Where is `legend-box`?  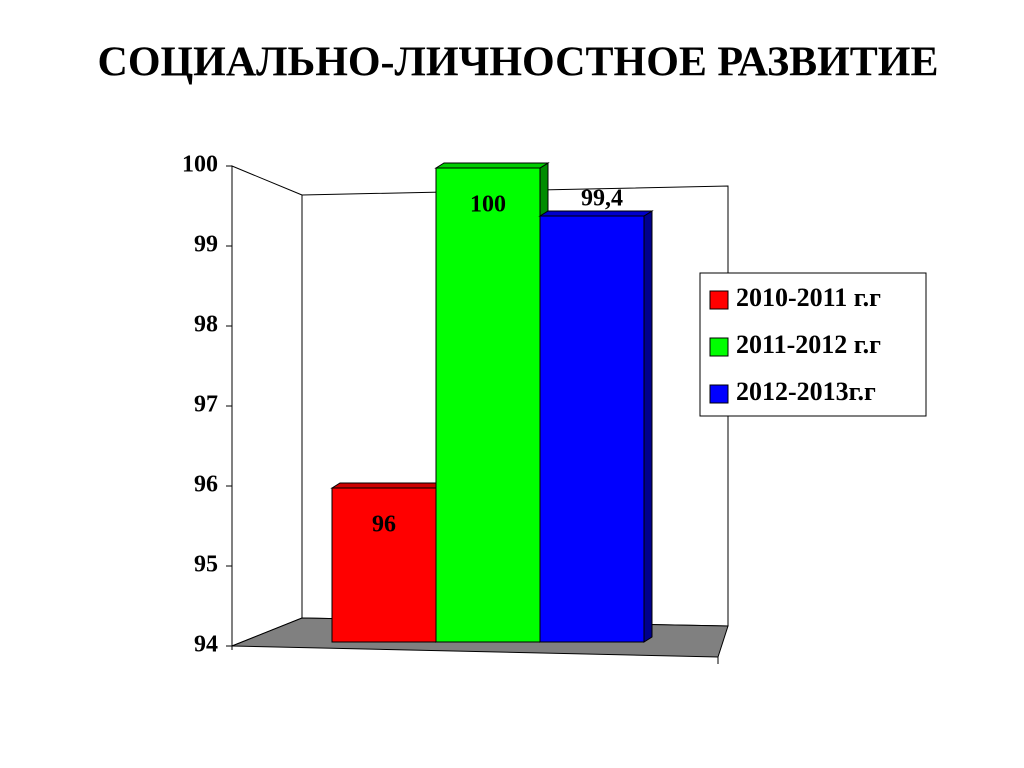
legend-box is located at coordinates (813, 344).